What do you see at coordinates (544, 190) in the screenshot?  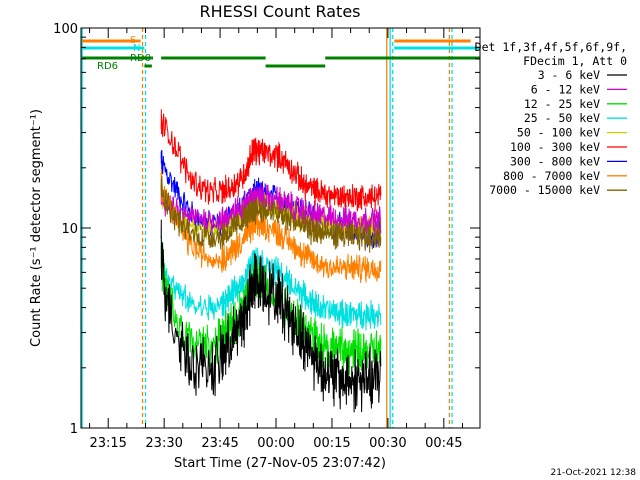 I see `legend-entry-label: 7000 - 15000 keV` at bounding box center [544, 190].